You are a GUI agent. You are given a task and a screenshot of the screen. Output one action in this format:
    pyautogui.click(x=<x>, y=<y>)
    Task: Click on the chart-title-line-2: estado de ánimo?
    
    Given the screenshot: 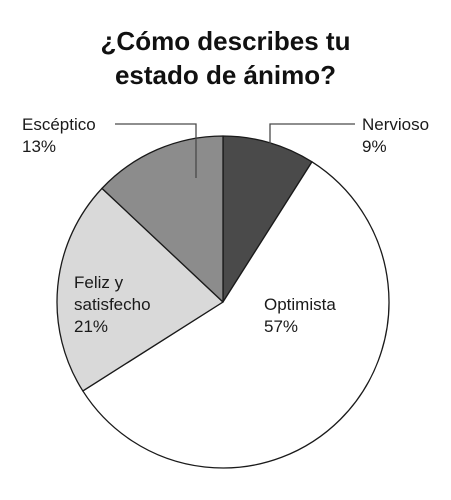 What is the action you would take?
    pyautogui.click(x=225, y=75)
    